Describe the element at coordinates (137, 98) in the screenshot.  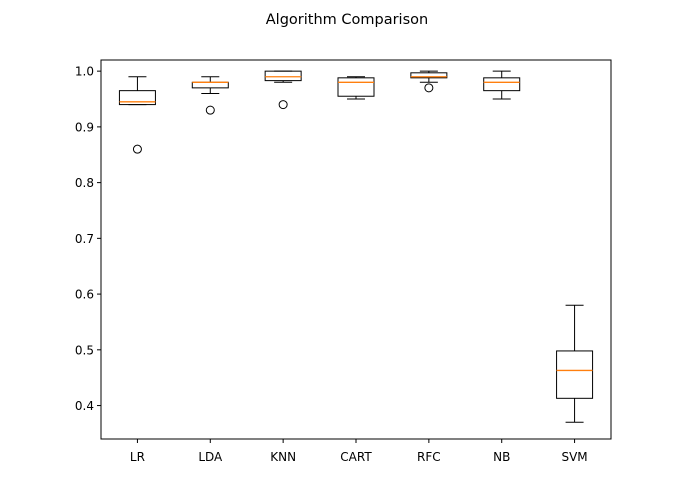
I see `box-lr` at that location.